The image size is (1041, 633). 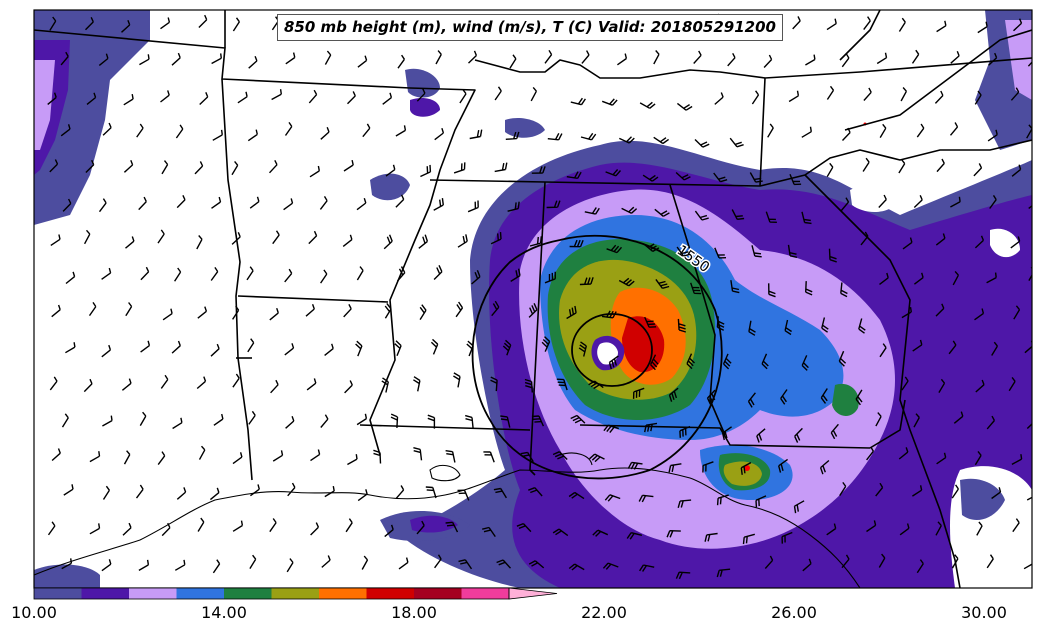 I want to click on colorbar-extend-arrow, so click(x=533, y=593).